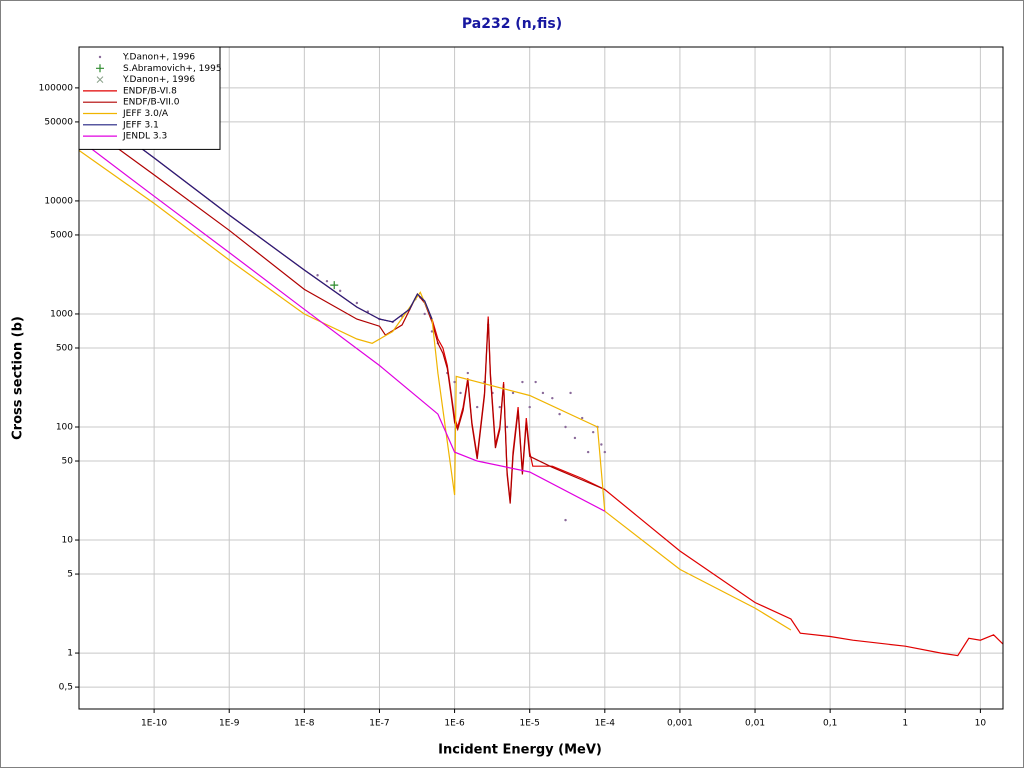 Image resolution: width=1024 pixels, height=768 pixels. Describe the element at coordinates (755, 724) in the screenshot. I see `x-tick-label: 0,01` at that location.